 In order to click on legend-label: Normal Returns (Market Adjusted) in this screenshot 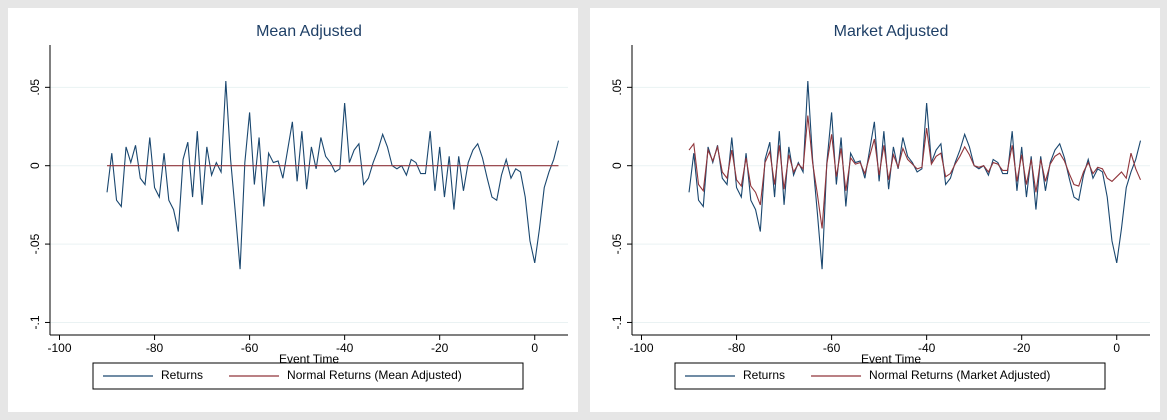, I will do `click(959, 375)`.